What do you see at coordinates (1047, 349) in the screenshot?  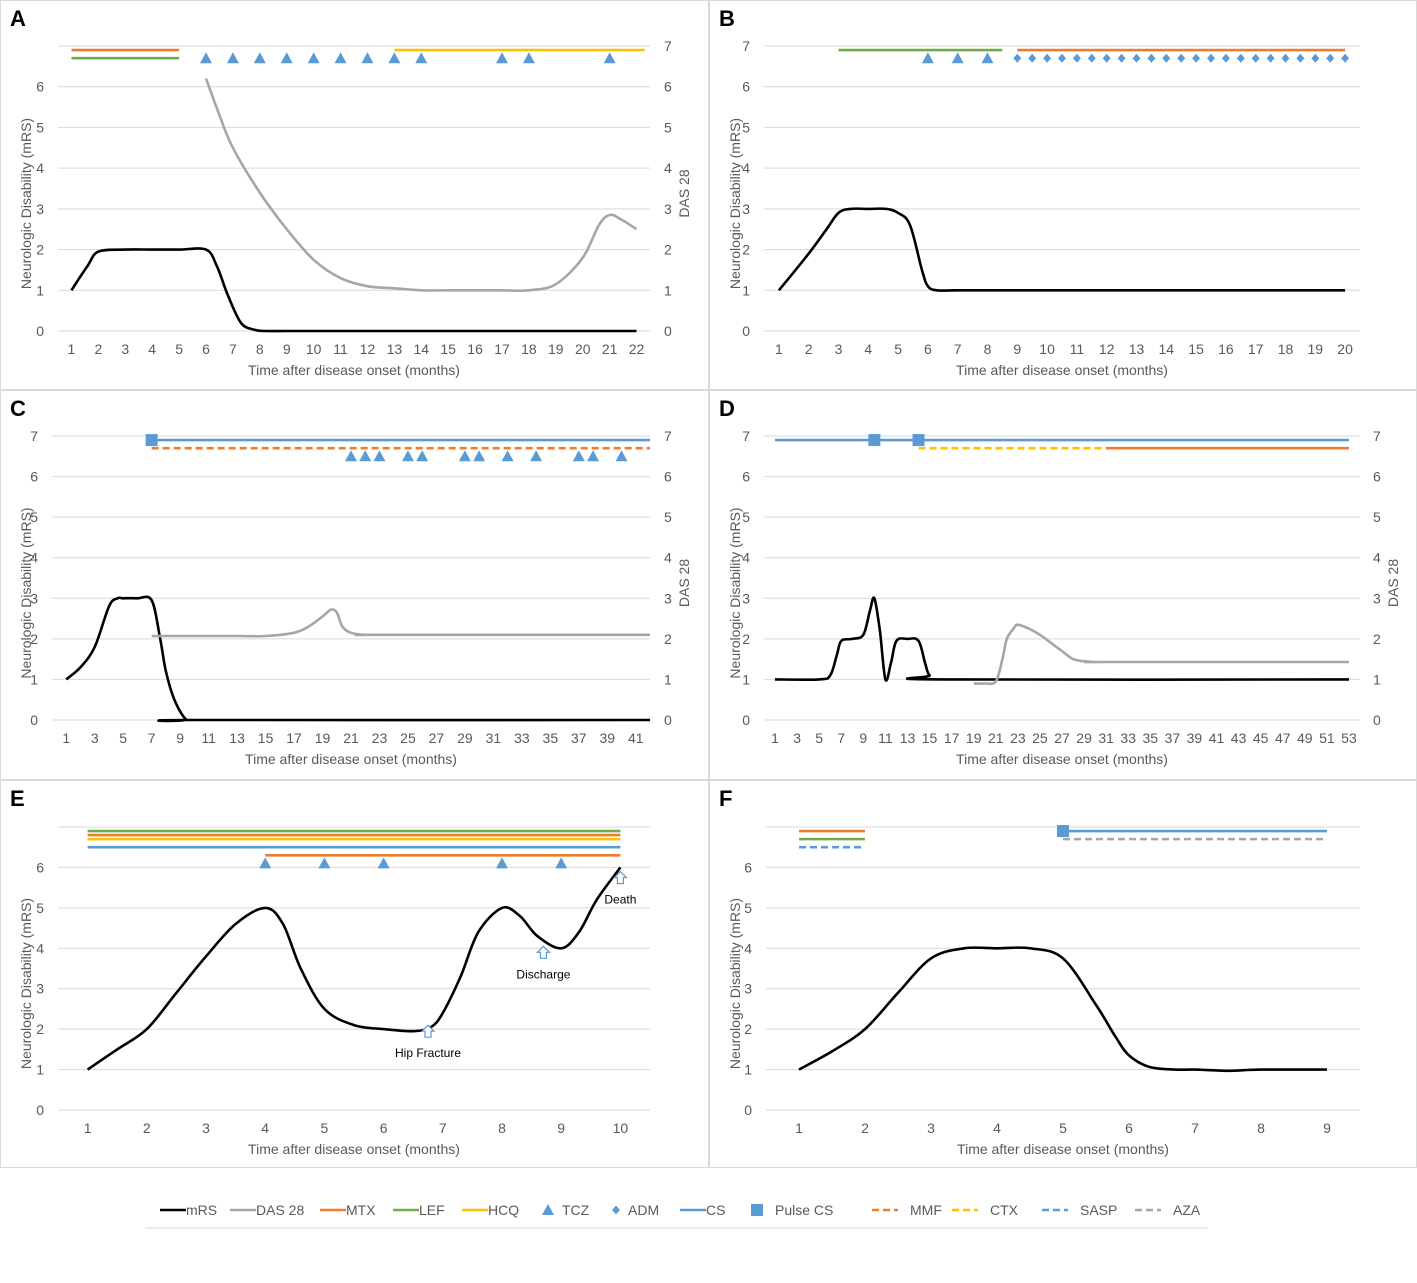 I see `x-tick-label: 10` at bounding box center [1047, 349].